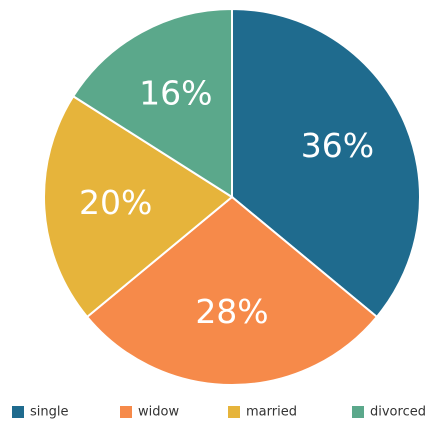  I want to click on legend-label: married, so click(271, 412).